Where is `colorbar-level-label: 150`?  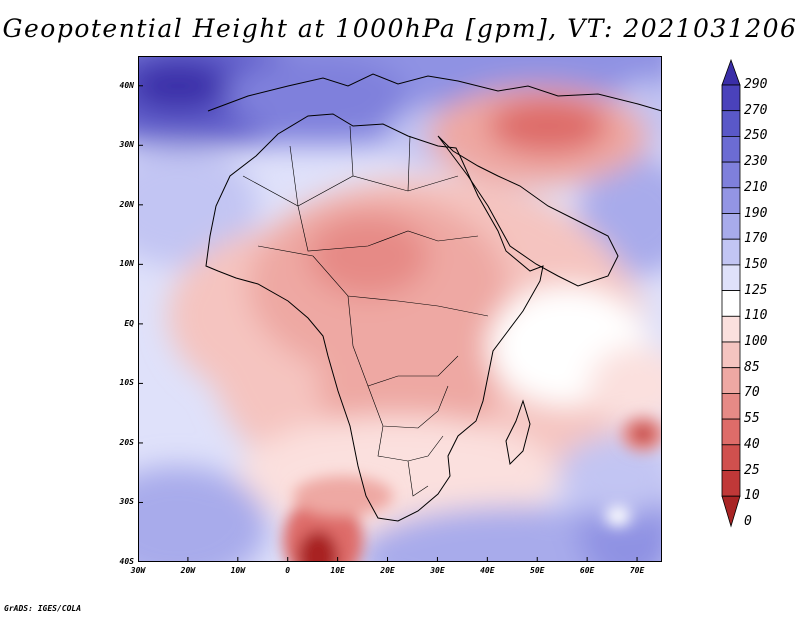
colorbar-level-label: 150 is located at coordinates (756, 264).